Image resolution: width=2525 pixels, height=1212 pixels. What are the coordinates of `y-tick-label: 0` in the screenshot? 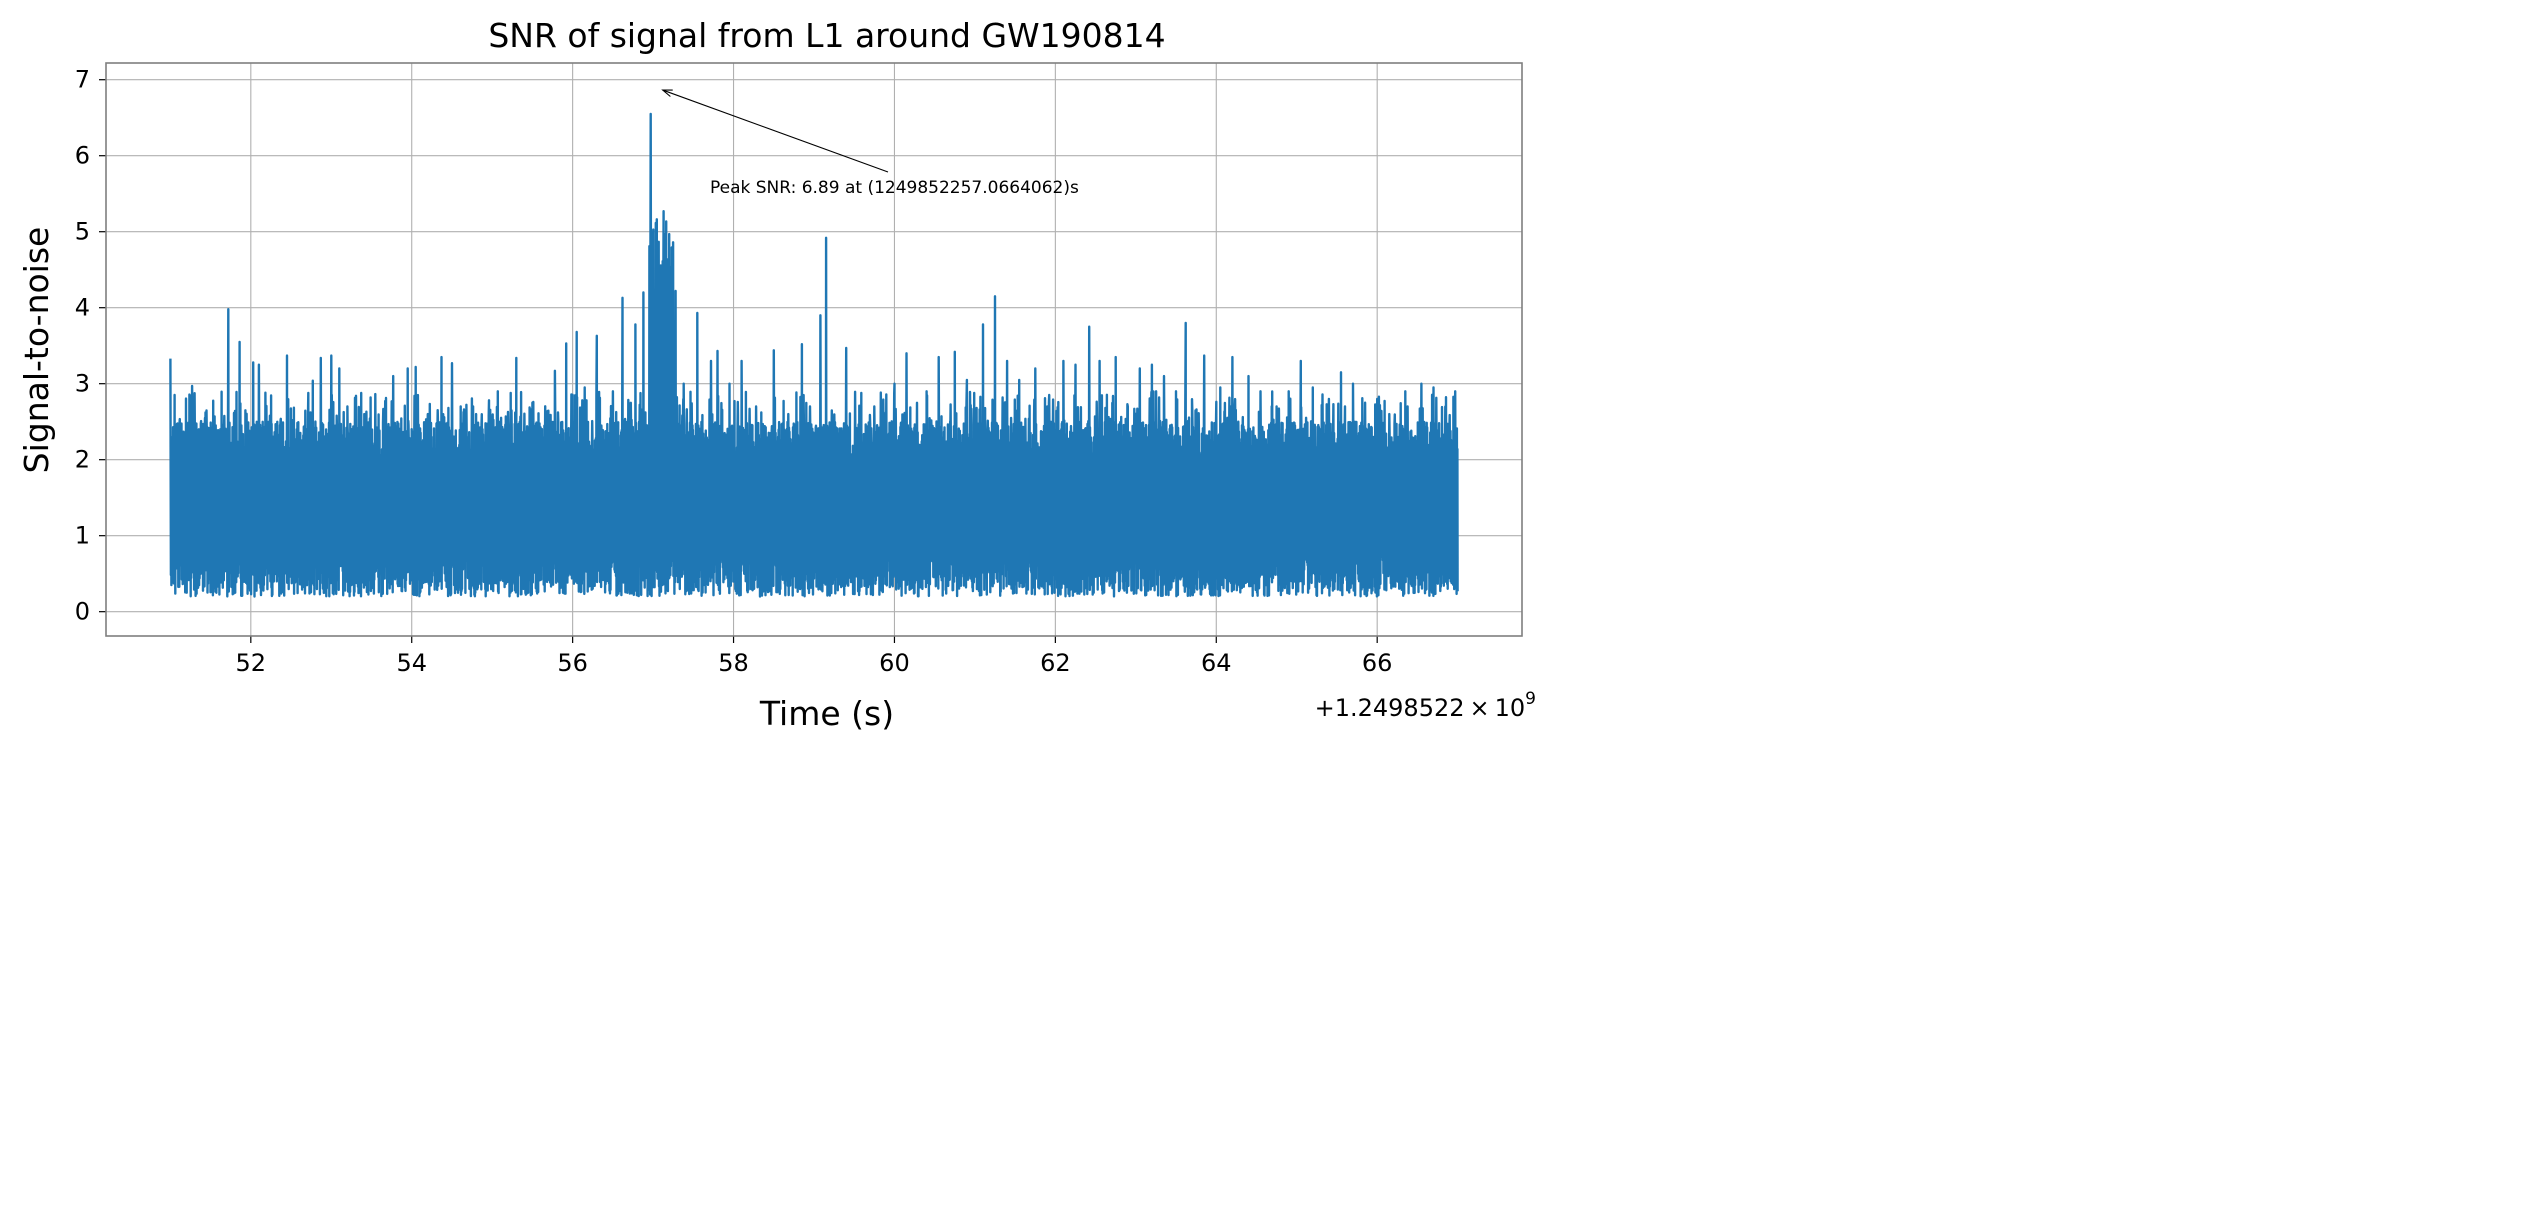 It's located at (82, 612).